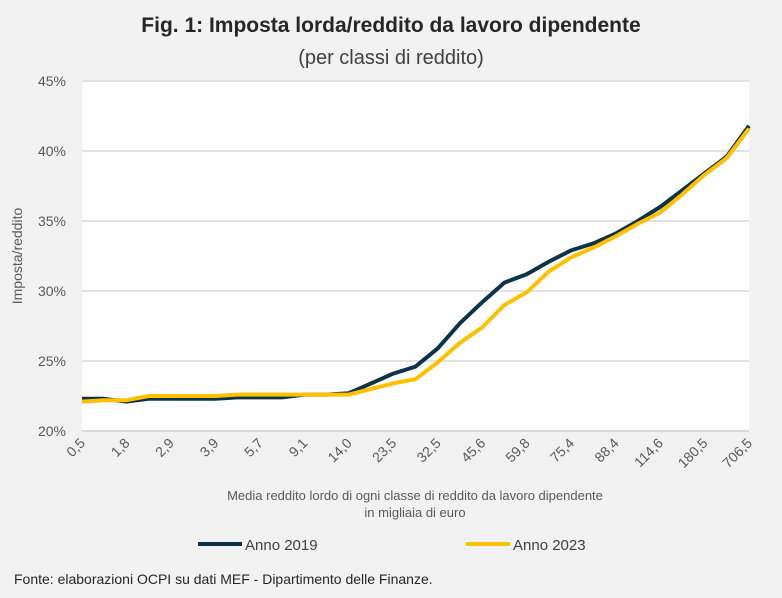 The width and height of the screenshot is (782, 598). Describe the element at coordinates (391, 58) in the screenshot. I see `chart-subtitle: (per classi di reddito)` at that location.